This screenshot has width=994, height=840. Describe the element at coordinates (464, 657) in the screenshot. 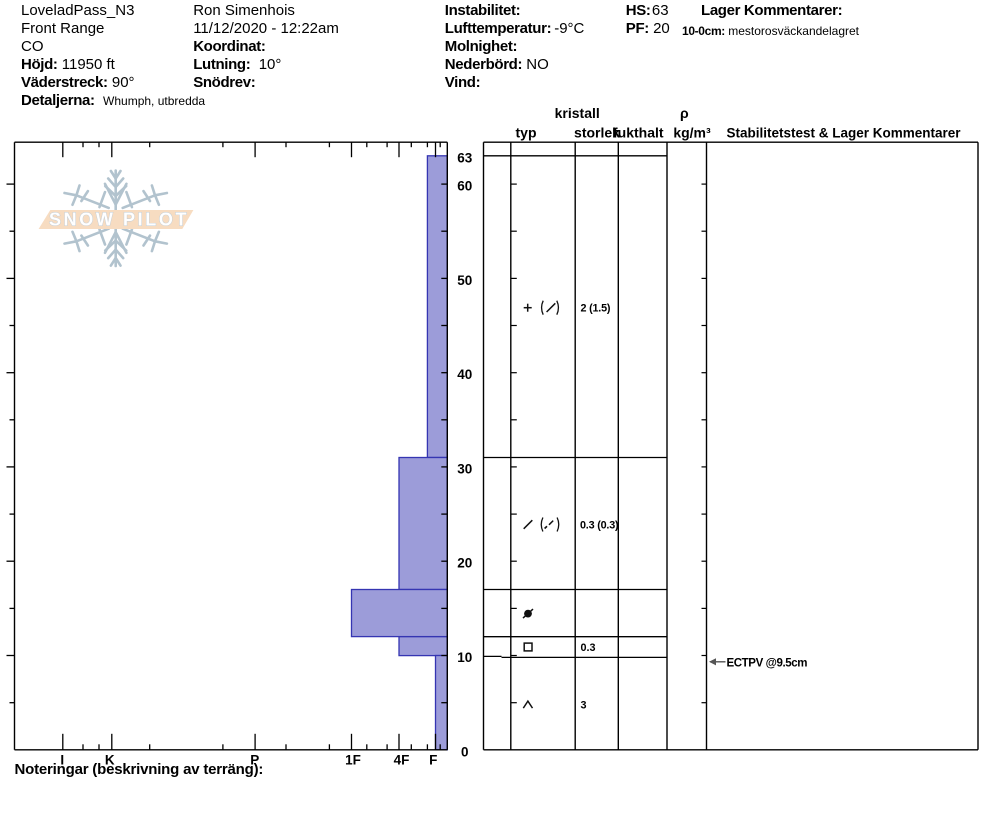

I see `svg-text: 10` at that location.